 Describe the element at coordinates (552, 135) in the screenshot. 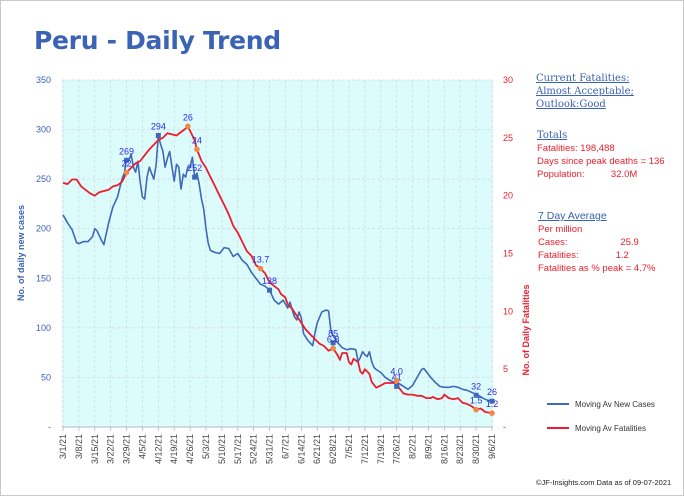

I see `totals-heading: Totals` at that location.